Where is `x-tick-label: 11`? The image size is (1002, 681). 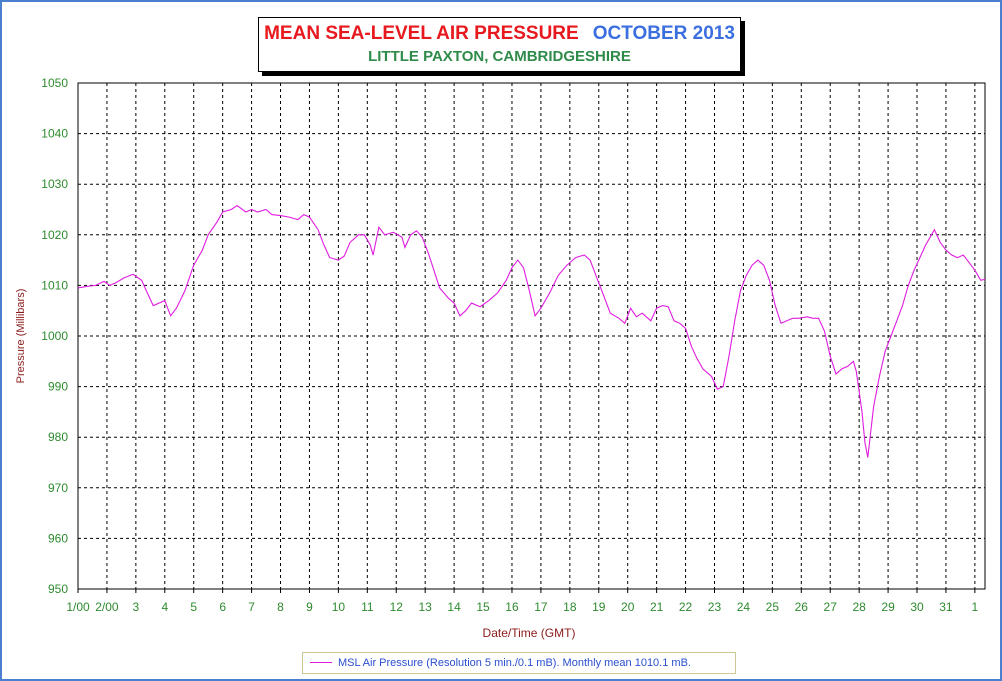
x-tick-label: 11 is located at coordinates (367, 607).